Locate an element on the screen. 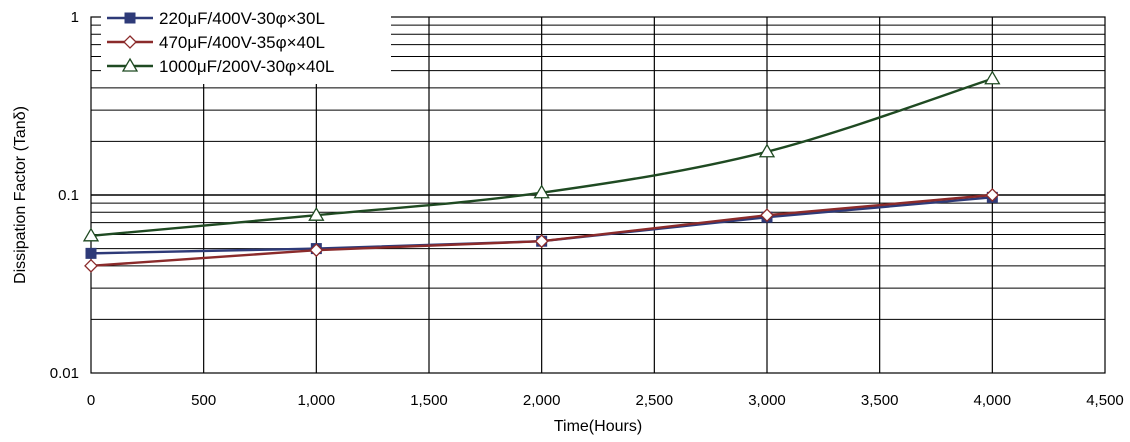  y-tick-label: 0.1 is located at coordinates (68, 195).